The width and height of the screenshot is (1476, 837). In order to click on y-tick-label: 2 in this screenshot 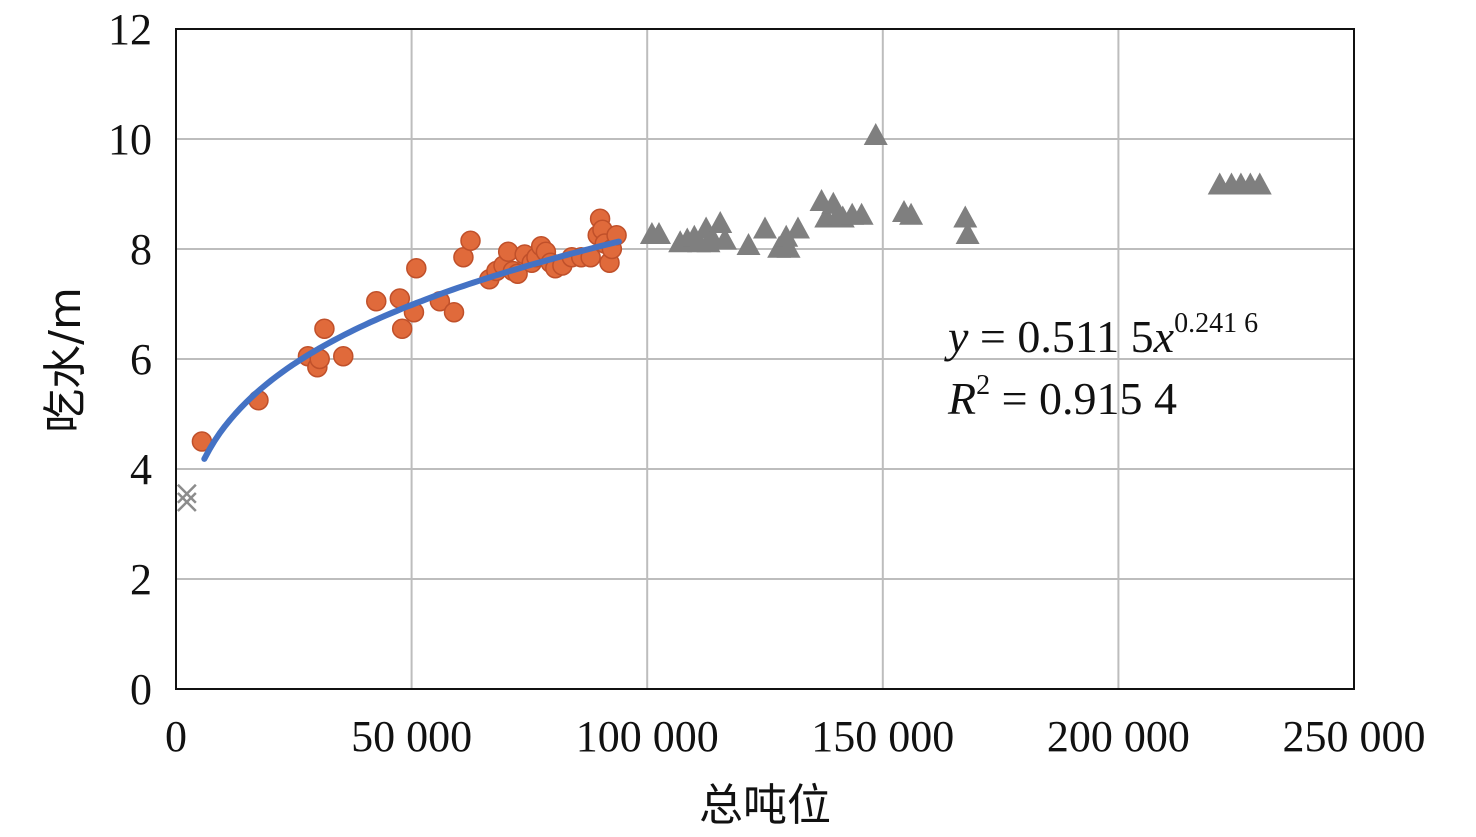, I will do `click(141, 579)`.